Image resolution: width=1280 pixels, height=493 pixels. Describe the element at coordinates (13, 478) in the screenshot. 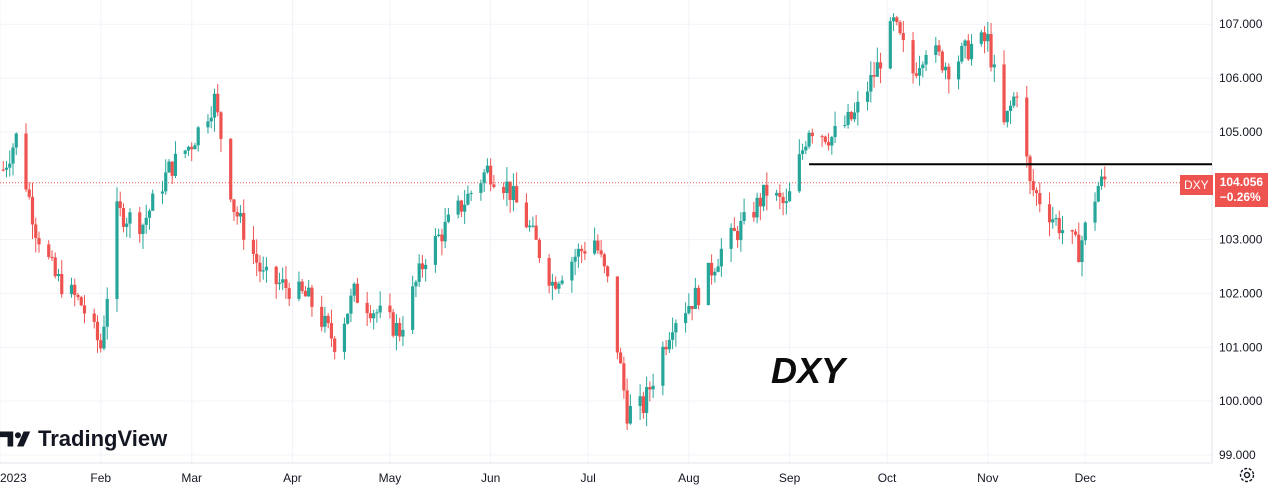

I see `time-tick-label: 2023` at that location.